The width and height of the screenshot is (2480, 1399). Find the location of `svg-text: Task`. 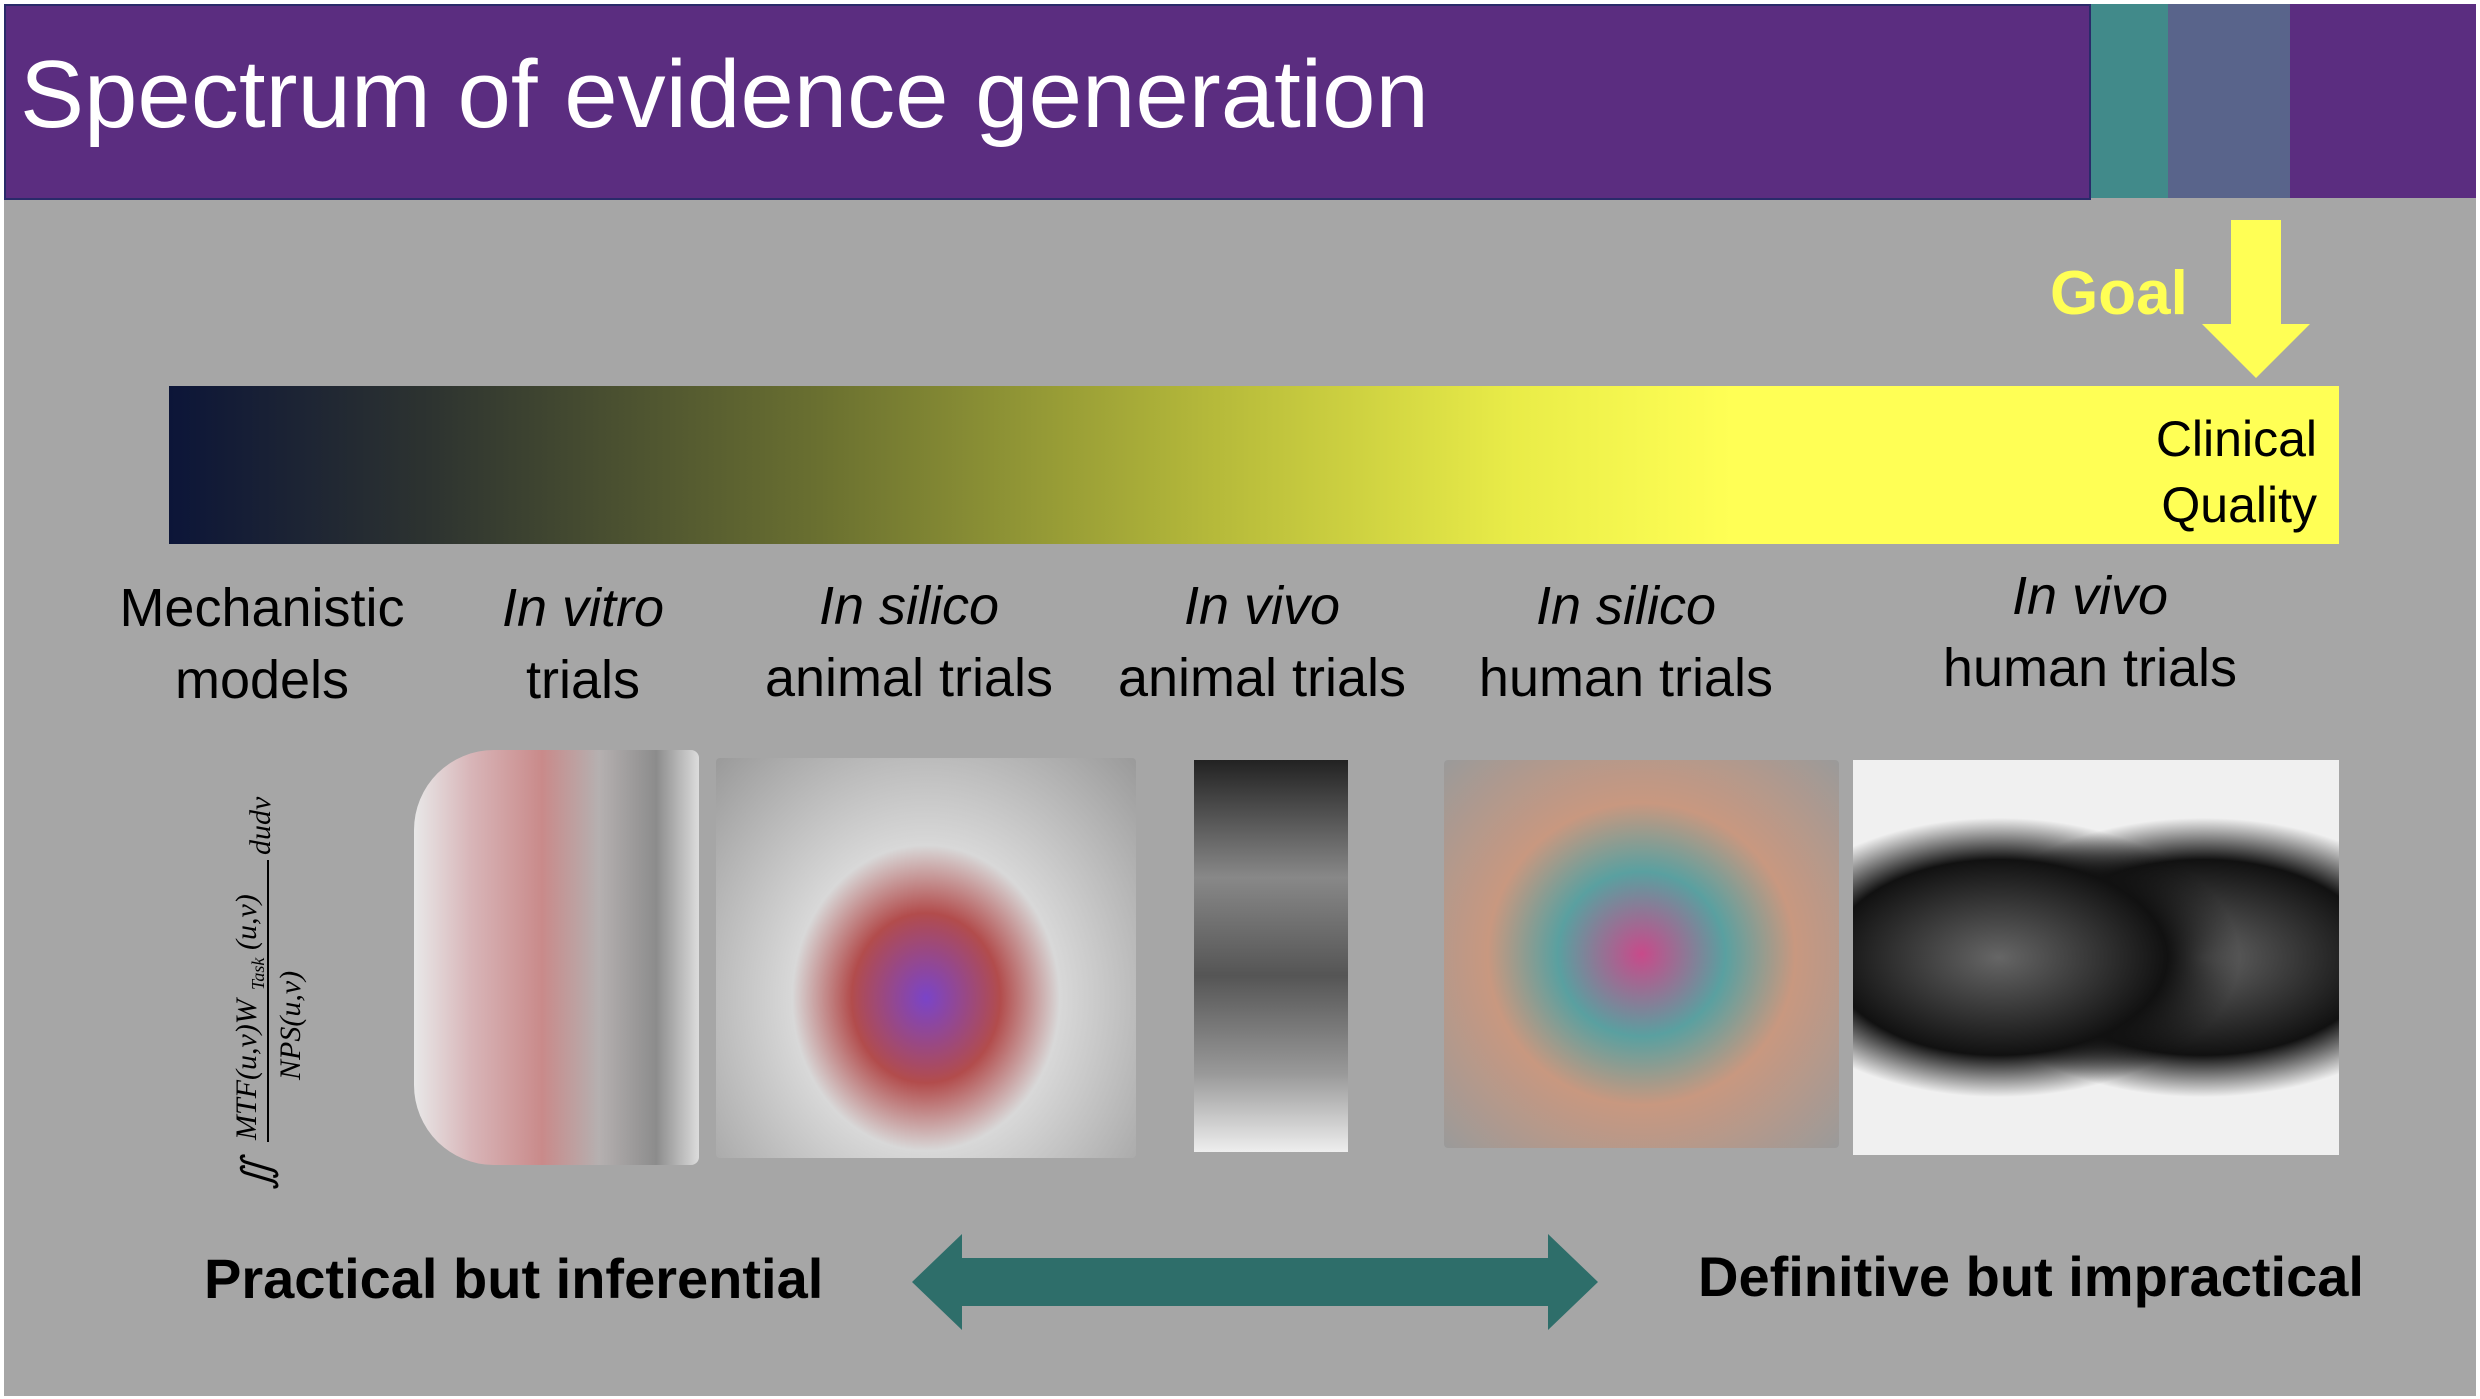

svg-text: Task is located at coordinates (258, 973).